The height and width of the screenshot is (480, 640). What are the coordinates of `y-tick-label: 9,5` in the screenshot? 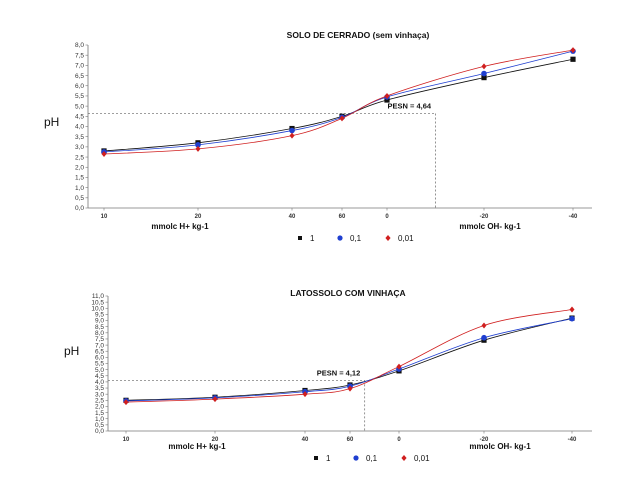 It's located at (99, 315).